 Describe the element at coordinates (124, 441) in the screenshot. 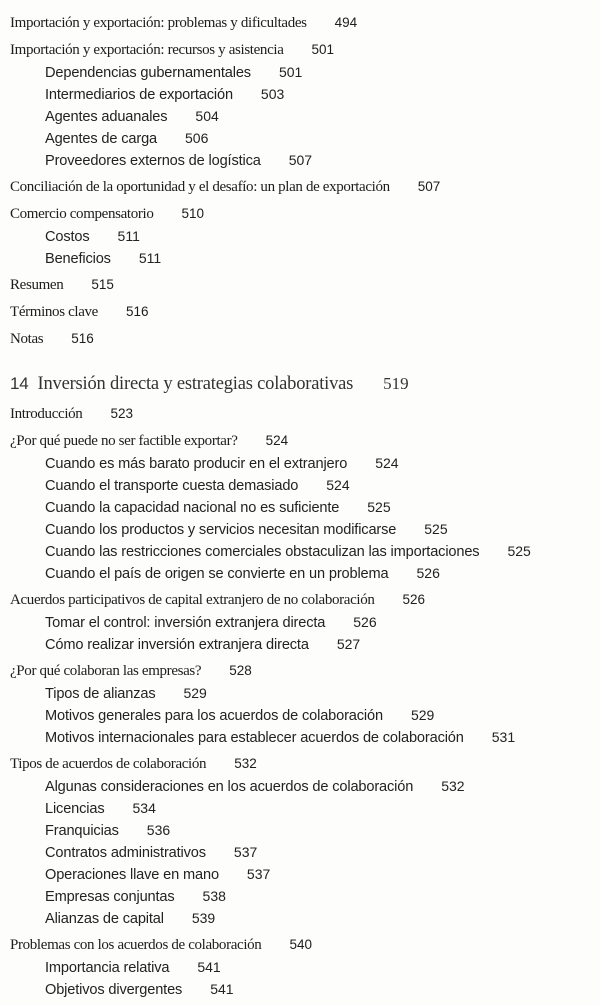

I see `entry-title: ¿Por qué puede no ser factible exportar?` at that location.